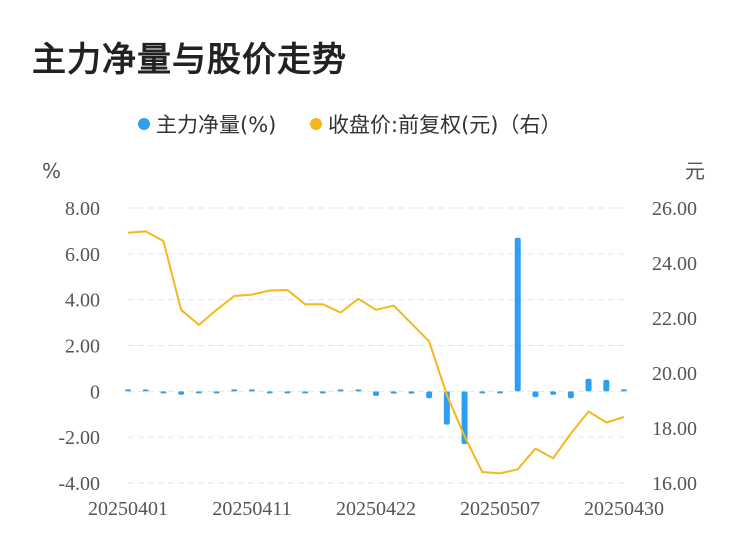 The width and height of the screenshot is (750, 558). Describe the element at coordinates (674, 264) in the screenshot. I see `right-tick-label: 24.00` at that location.